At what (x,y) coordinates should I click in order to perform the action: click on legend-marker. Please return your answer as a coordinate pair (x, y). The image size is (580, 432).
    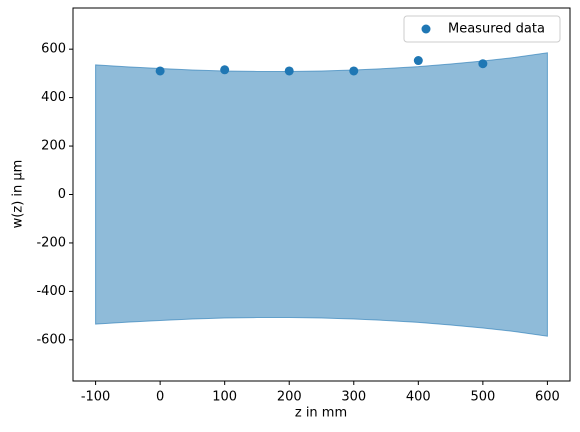
    Looking at the image, I should click on (426, 29).